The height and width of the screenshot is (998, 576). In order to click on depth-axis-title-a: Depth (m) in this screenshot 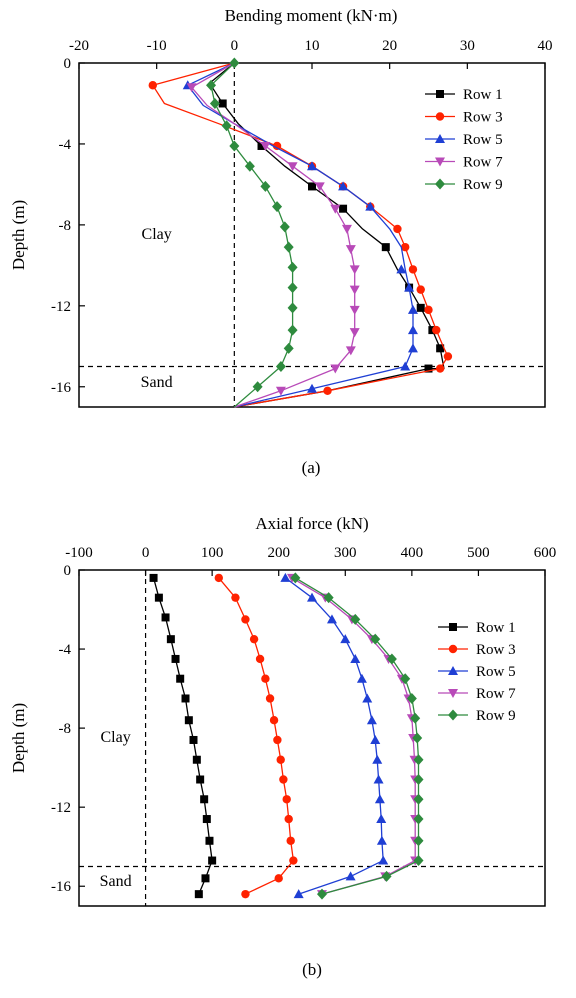, I will do `click(18, 235)`.